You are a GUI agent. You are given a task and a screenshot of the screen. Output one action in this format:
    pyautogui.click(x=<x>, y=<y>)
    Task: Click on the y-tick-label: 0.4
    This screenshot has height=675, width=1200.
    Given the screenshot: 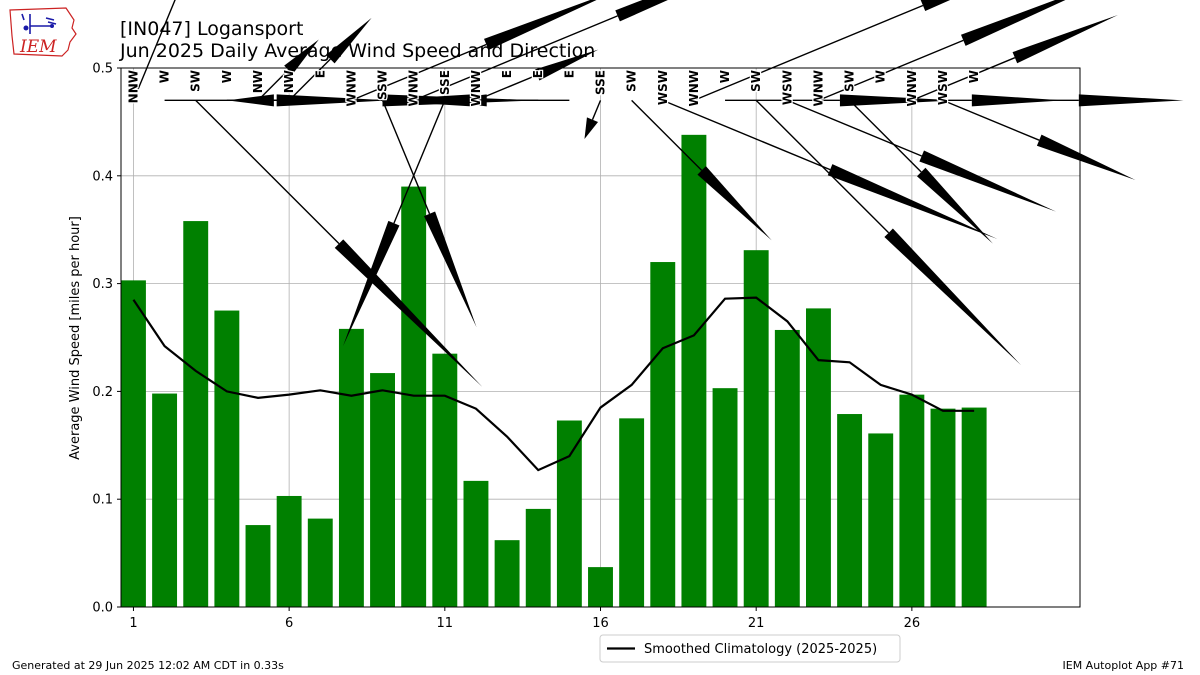 What is the action you would take?
    pyautogui.click(x=102, y=176)
    